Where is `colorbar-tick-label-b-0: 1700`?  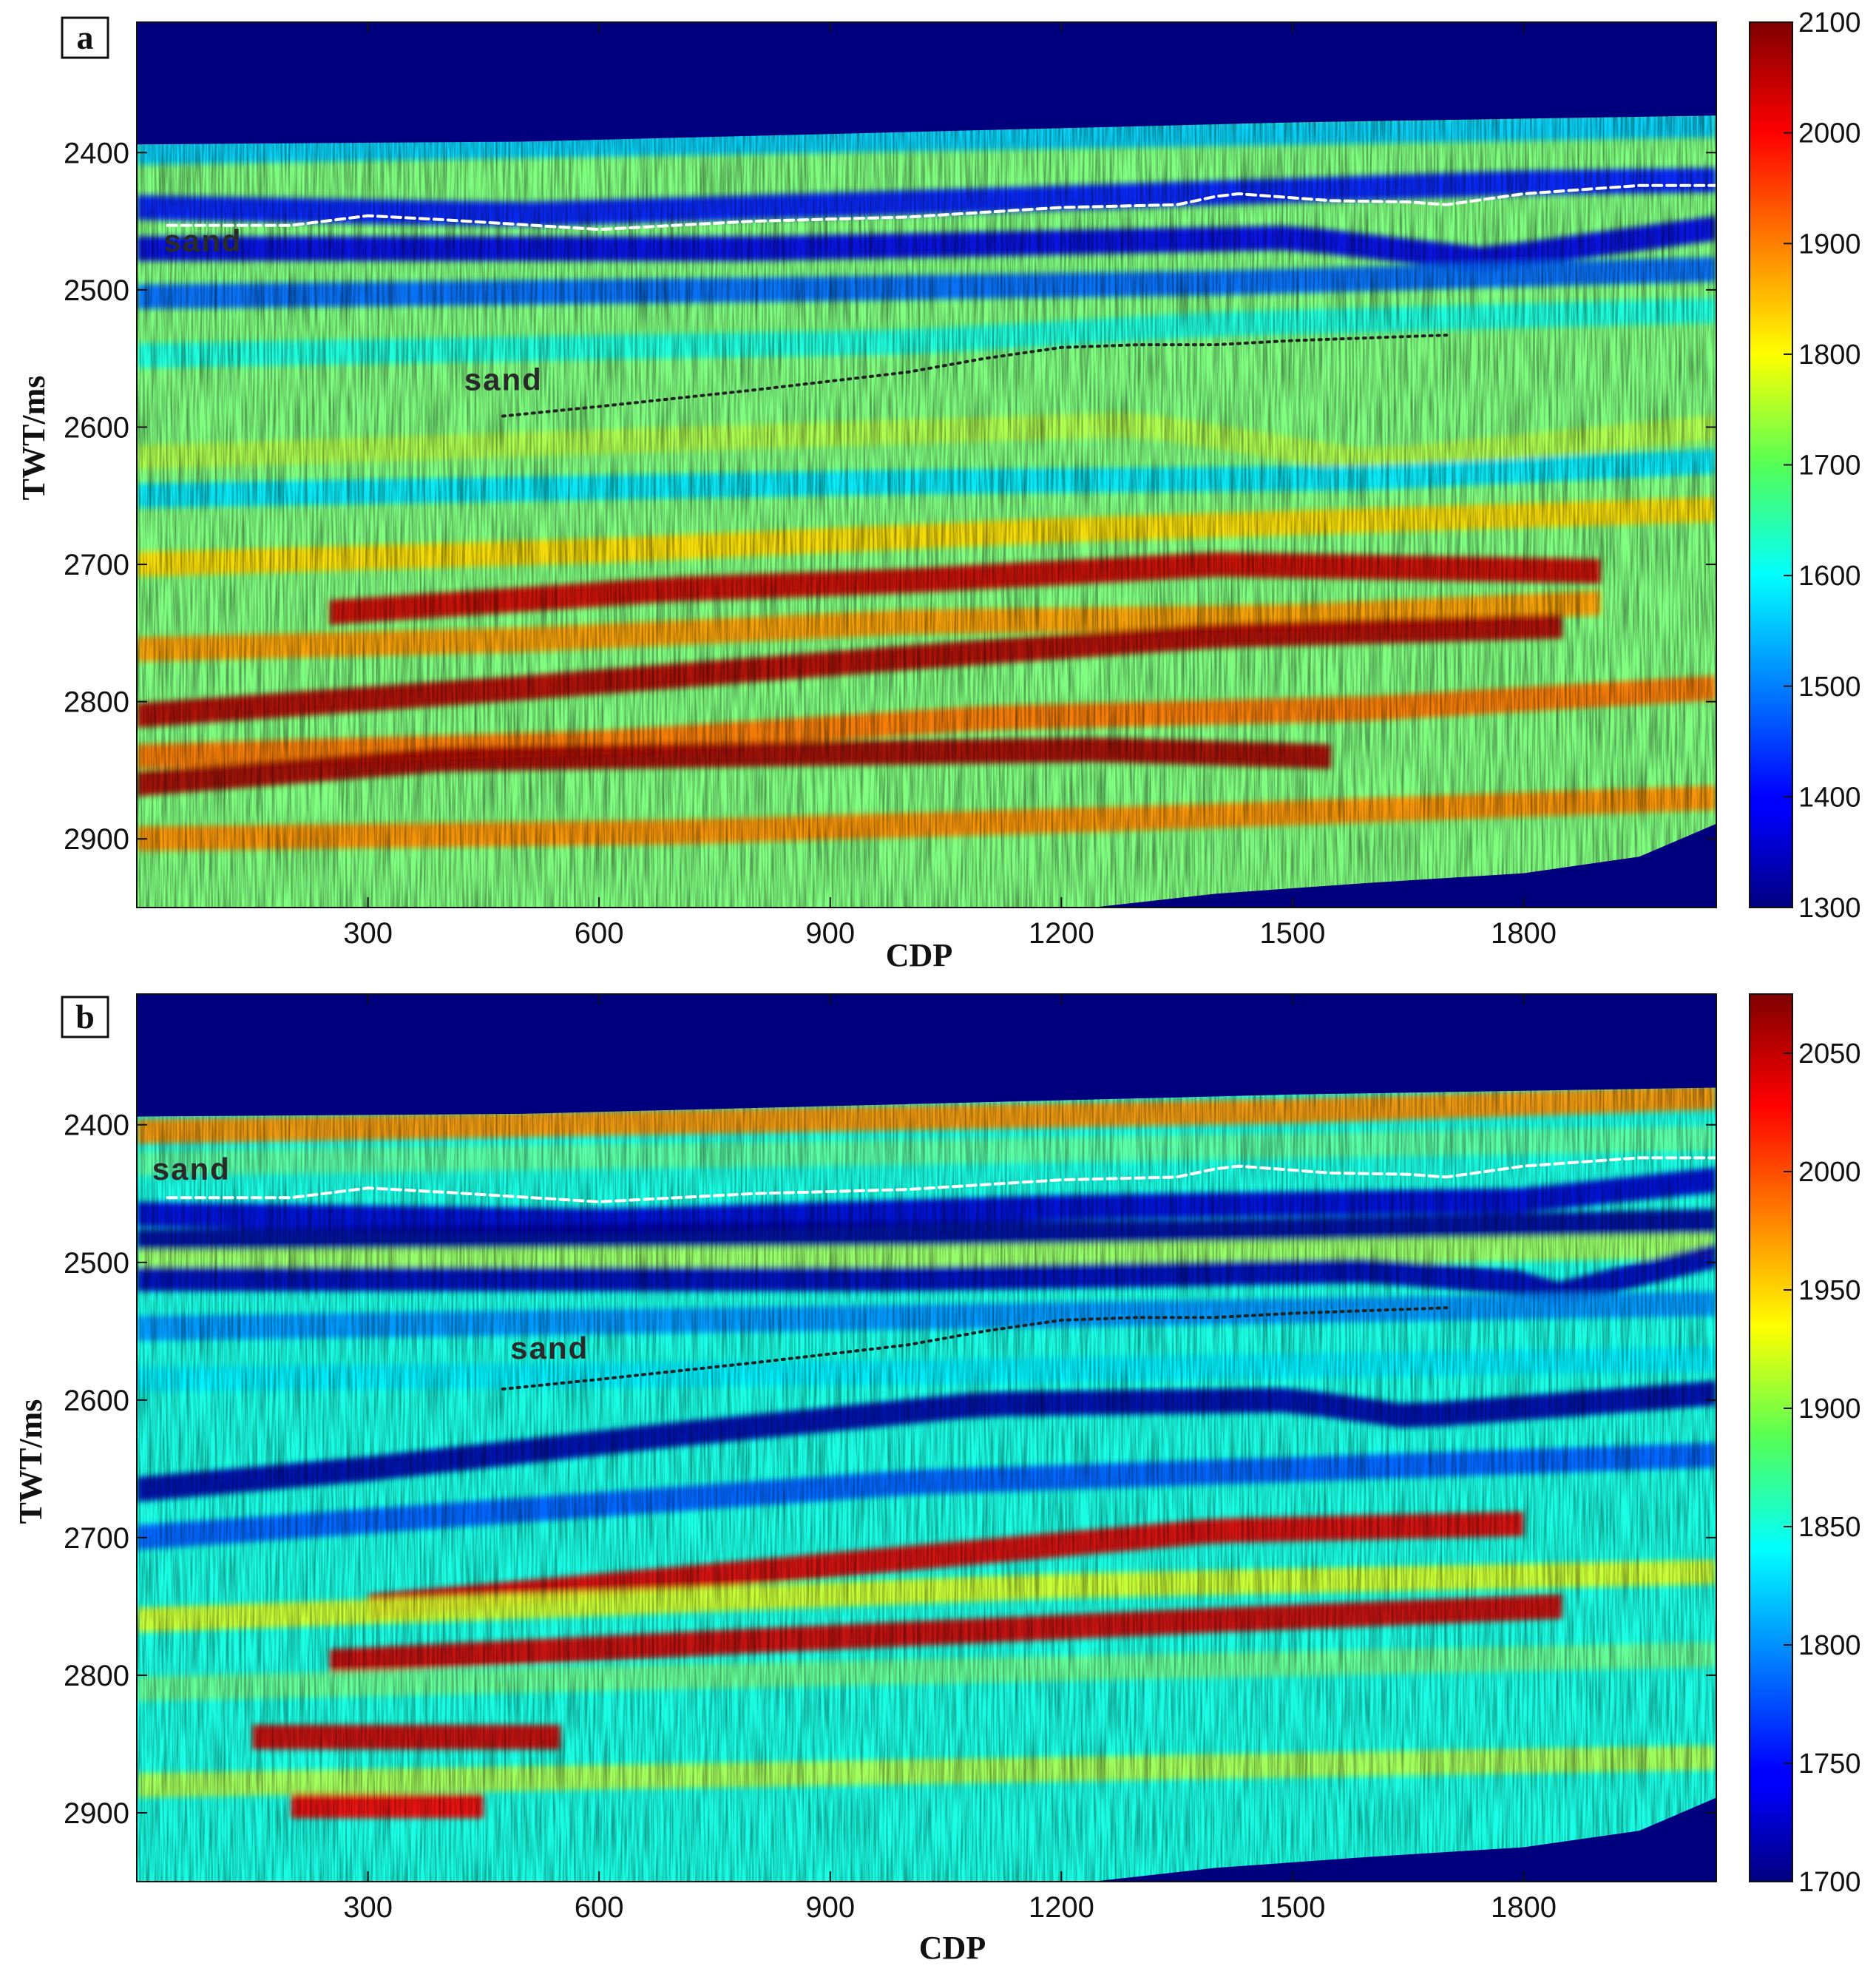
colorbar-tick-label-b-0: 1700 is located at coordinates (1829, 1883).